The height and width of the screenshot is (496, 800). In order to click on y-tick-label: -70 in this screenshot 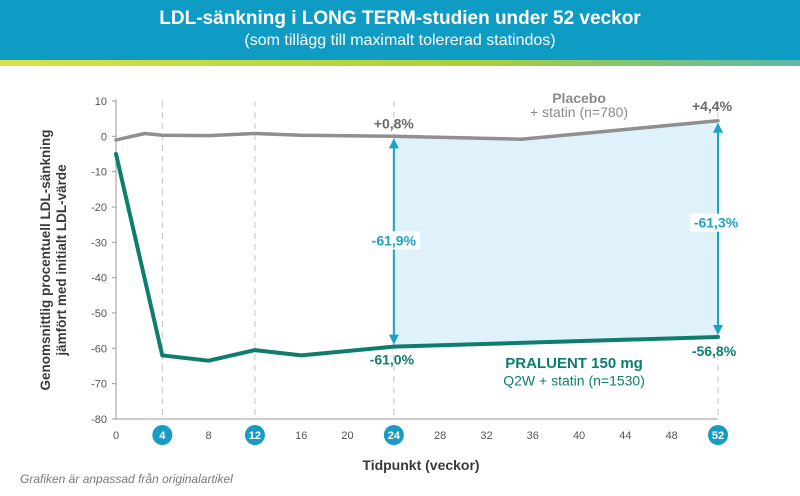, I will do `click(99, 385)`.